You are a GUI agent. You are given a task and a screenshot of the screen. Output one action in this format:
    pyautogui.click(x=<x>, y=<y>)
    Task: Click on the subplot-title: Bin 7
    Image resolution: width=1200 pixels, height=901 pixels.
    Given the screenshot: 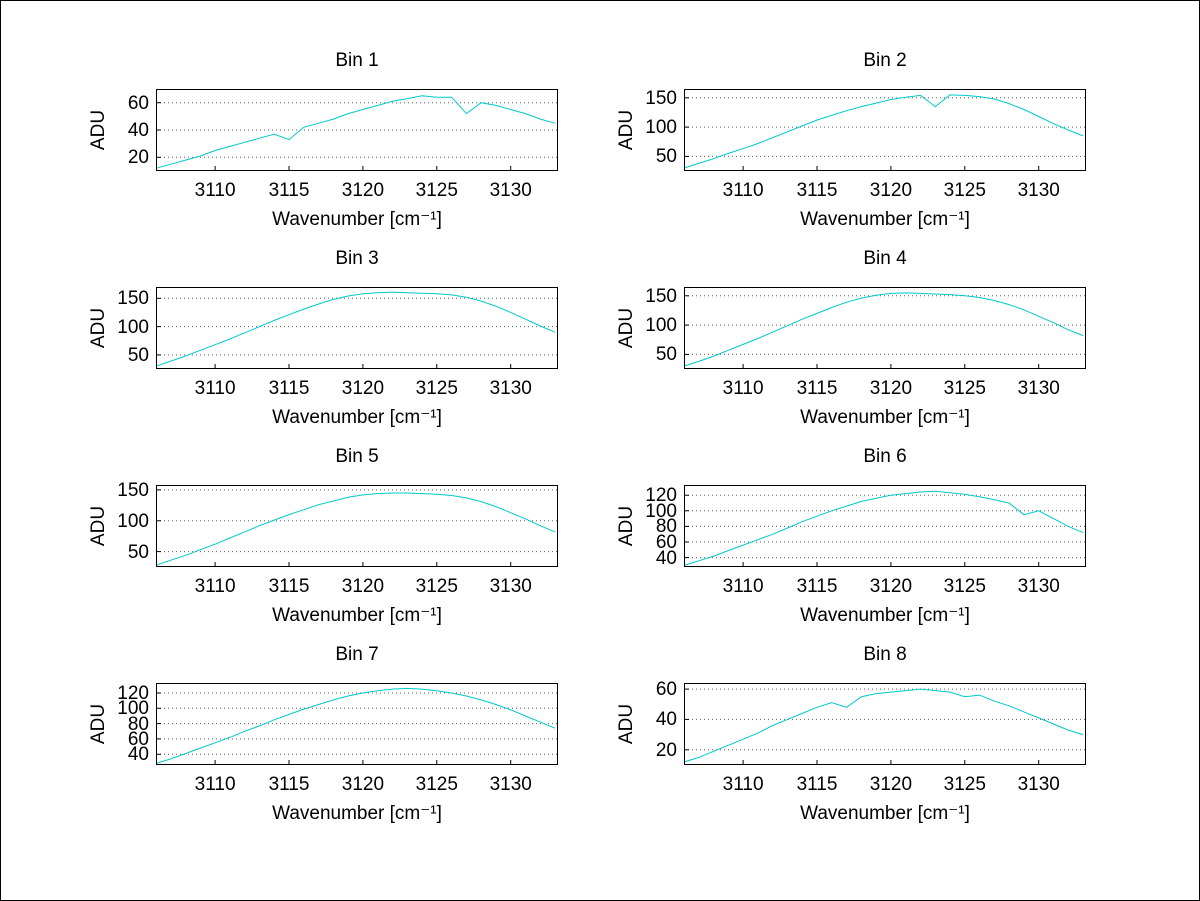 What is the action you would take?
    pyautogui.click(x=357, y=654)
    